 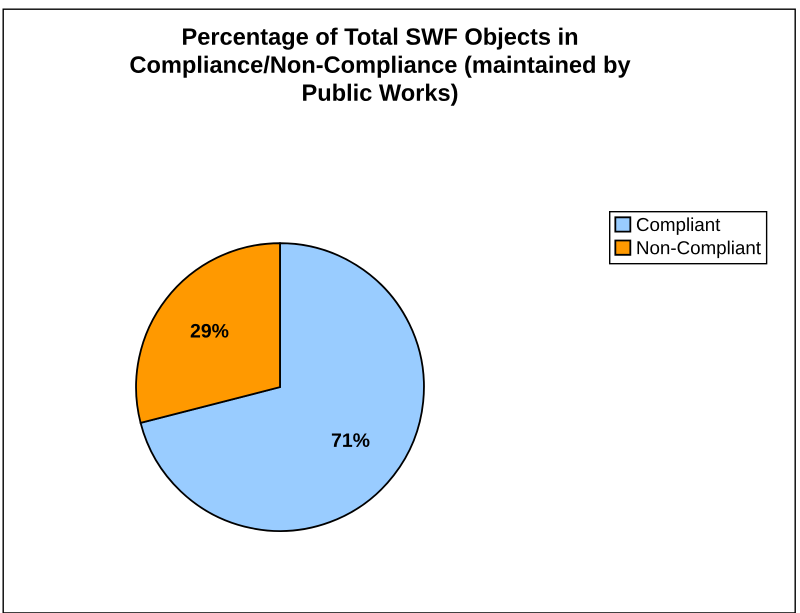 What do you see at coordinates (351, 440) in the screenshot?
I see `data-label: 71%` at bounding box center [351, 440].